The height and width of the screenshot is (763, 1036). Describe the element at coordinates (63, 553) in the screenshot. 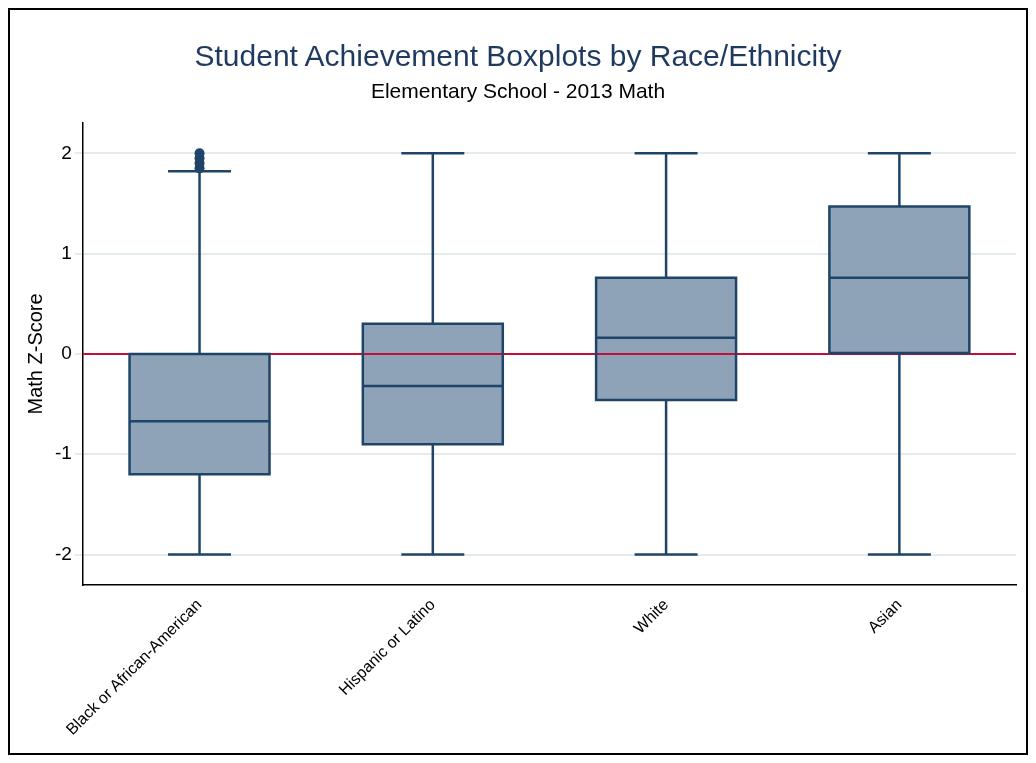

I see `y-tick-label: -2` at that location.